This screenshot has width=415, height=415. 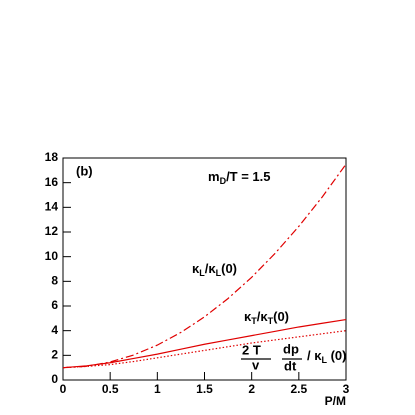 I want to click on kappa-l-label: κL/κL(0), so click(x=214, y=269).